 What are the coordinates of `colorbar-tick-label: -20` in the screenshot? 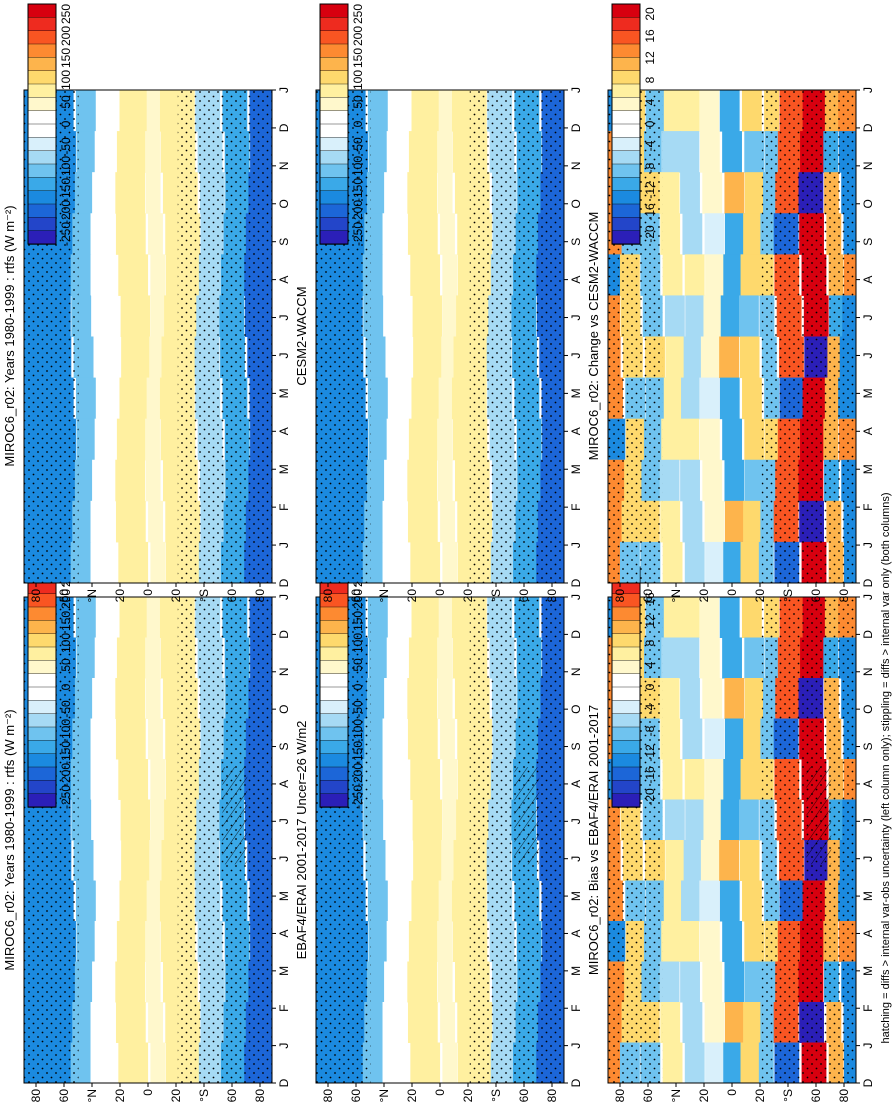 It's located at (650, 797).